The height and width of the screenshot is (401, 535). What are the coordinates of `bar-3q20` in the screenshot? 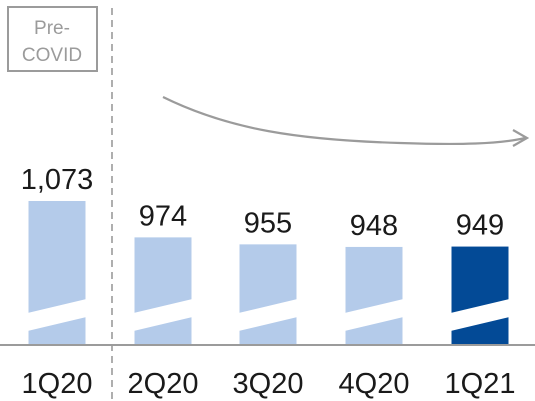 It's located at (268, 294).